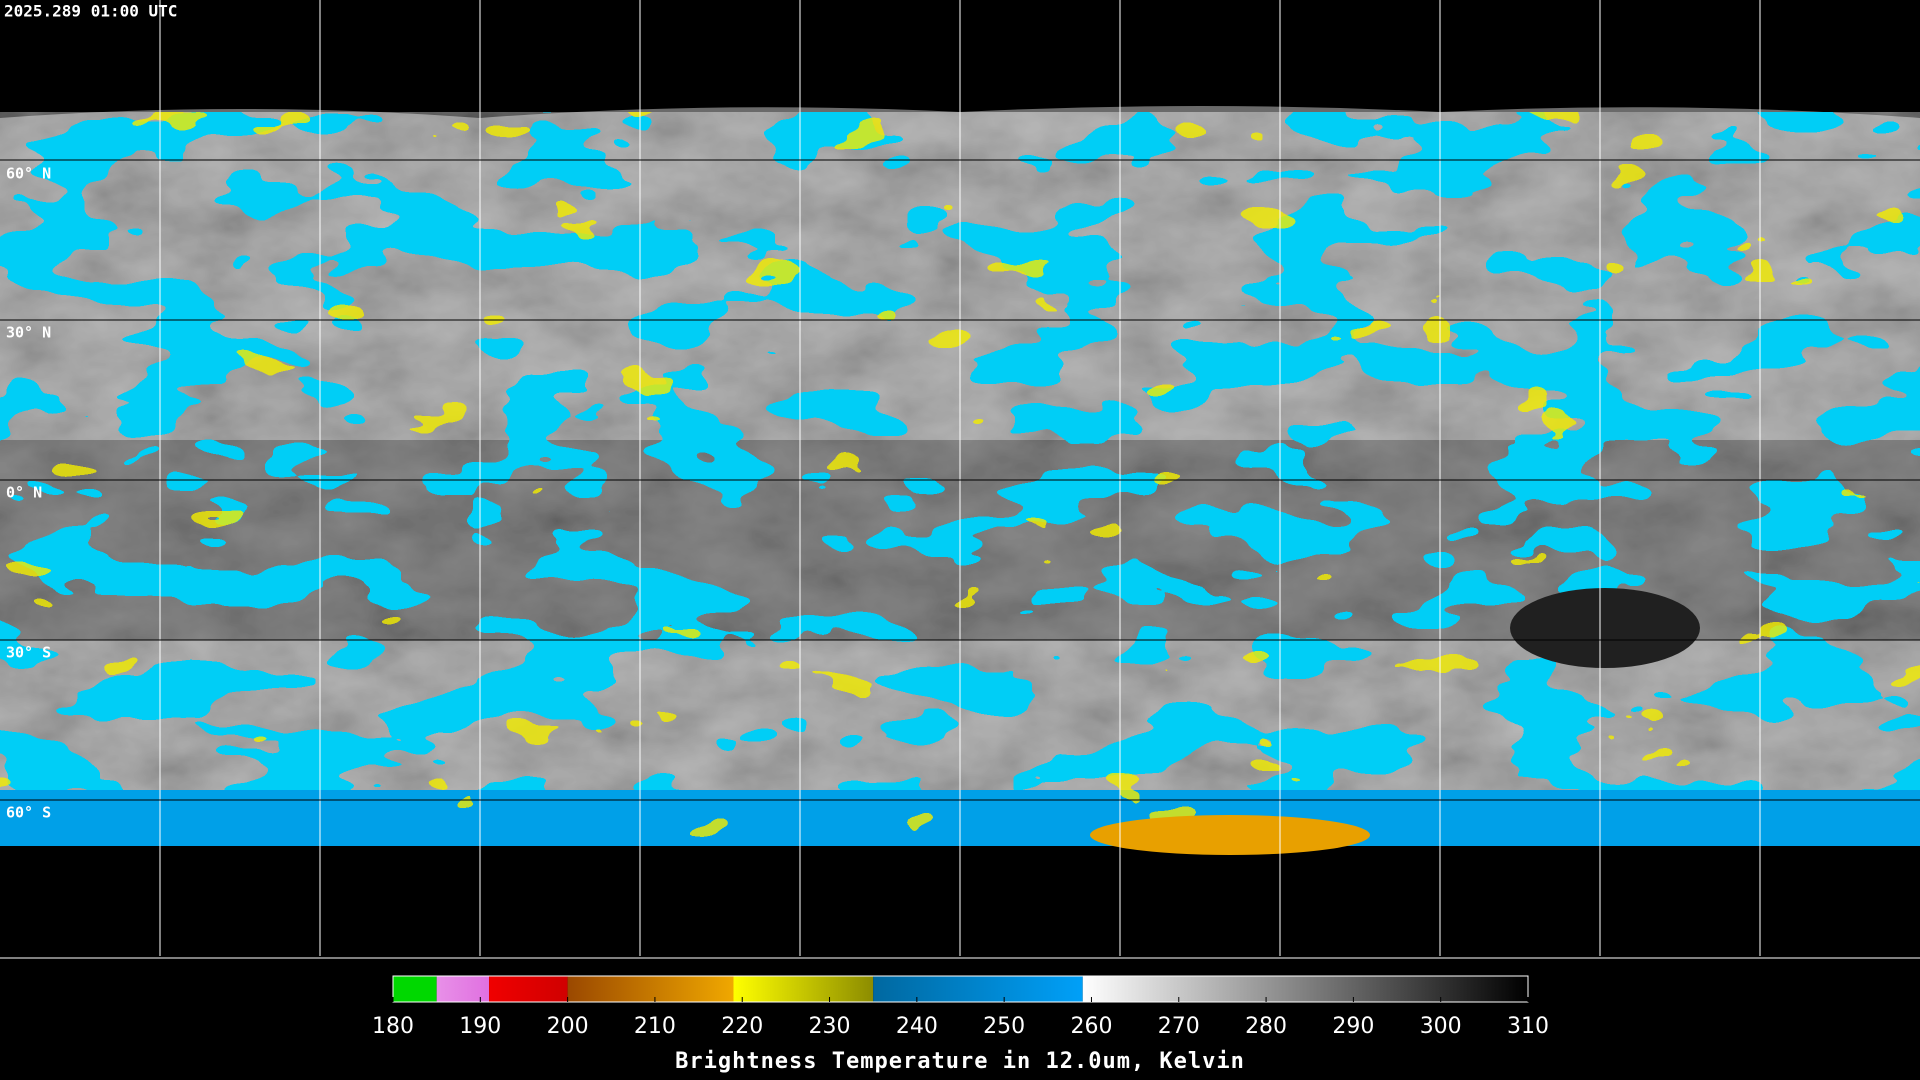 This screenshot has height=1080, width=1920. Describe the element at coordinates (480, 1026) in the screenshot. I see `colorbar-tick-label: 190` at that location.